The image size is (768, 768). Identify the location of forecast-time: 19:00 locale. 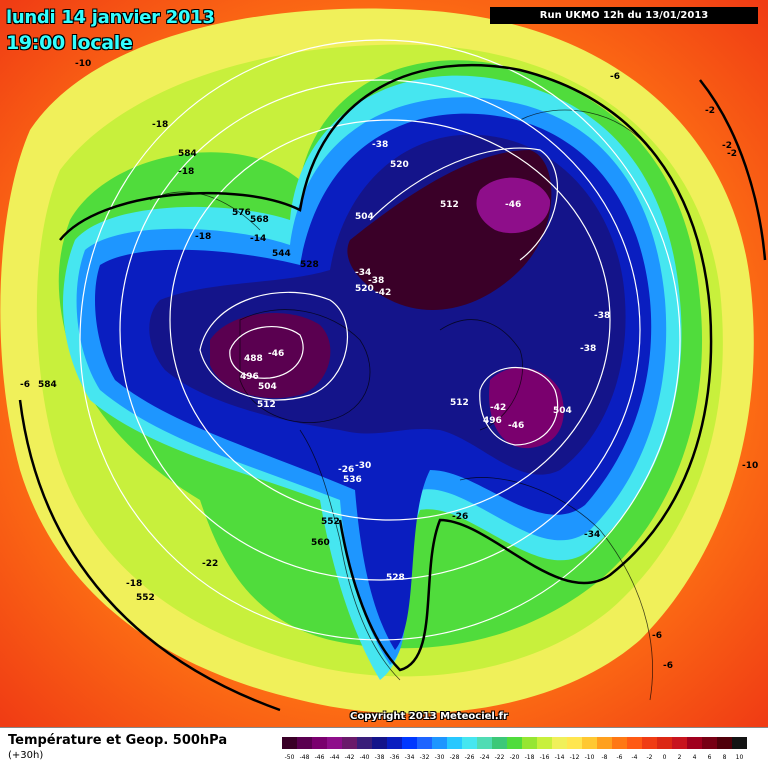
(69, 43).